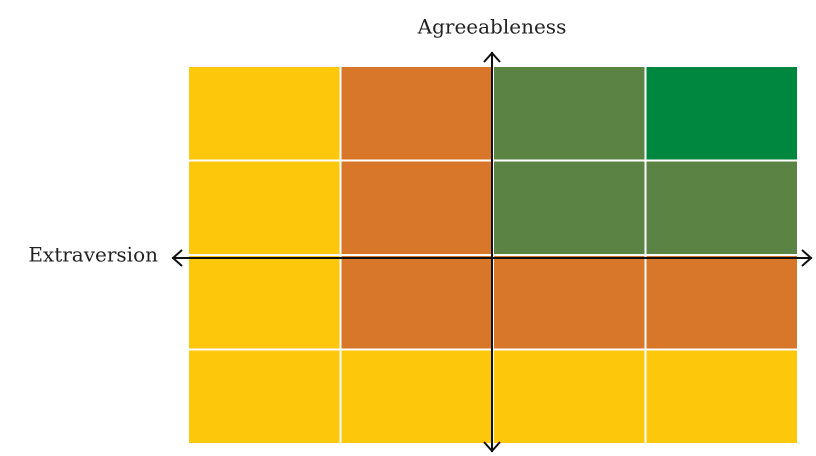 This screenshot has height=456, width=816. Describe the element at coordinates (492, 57) in the screenshot. I see `arrowhead-up` at that location.